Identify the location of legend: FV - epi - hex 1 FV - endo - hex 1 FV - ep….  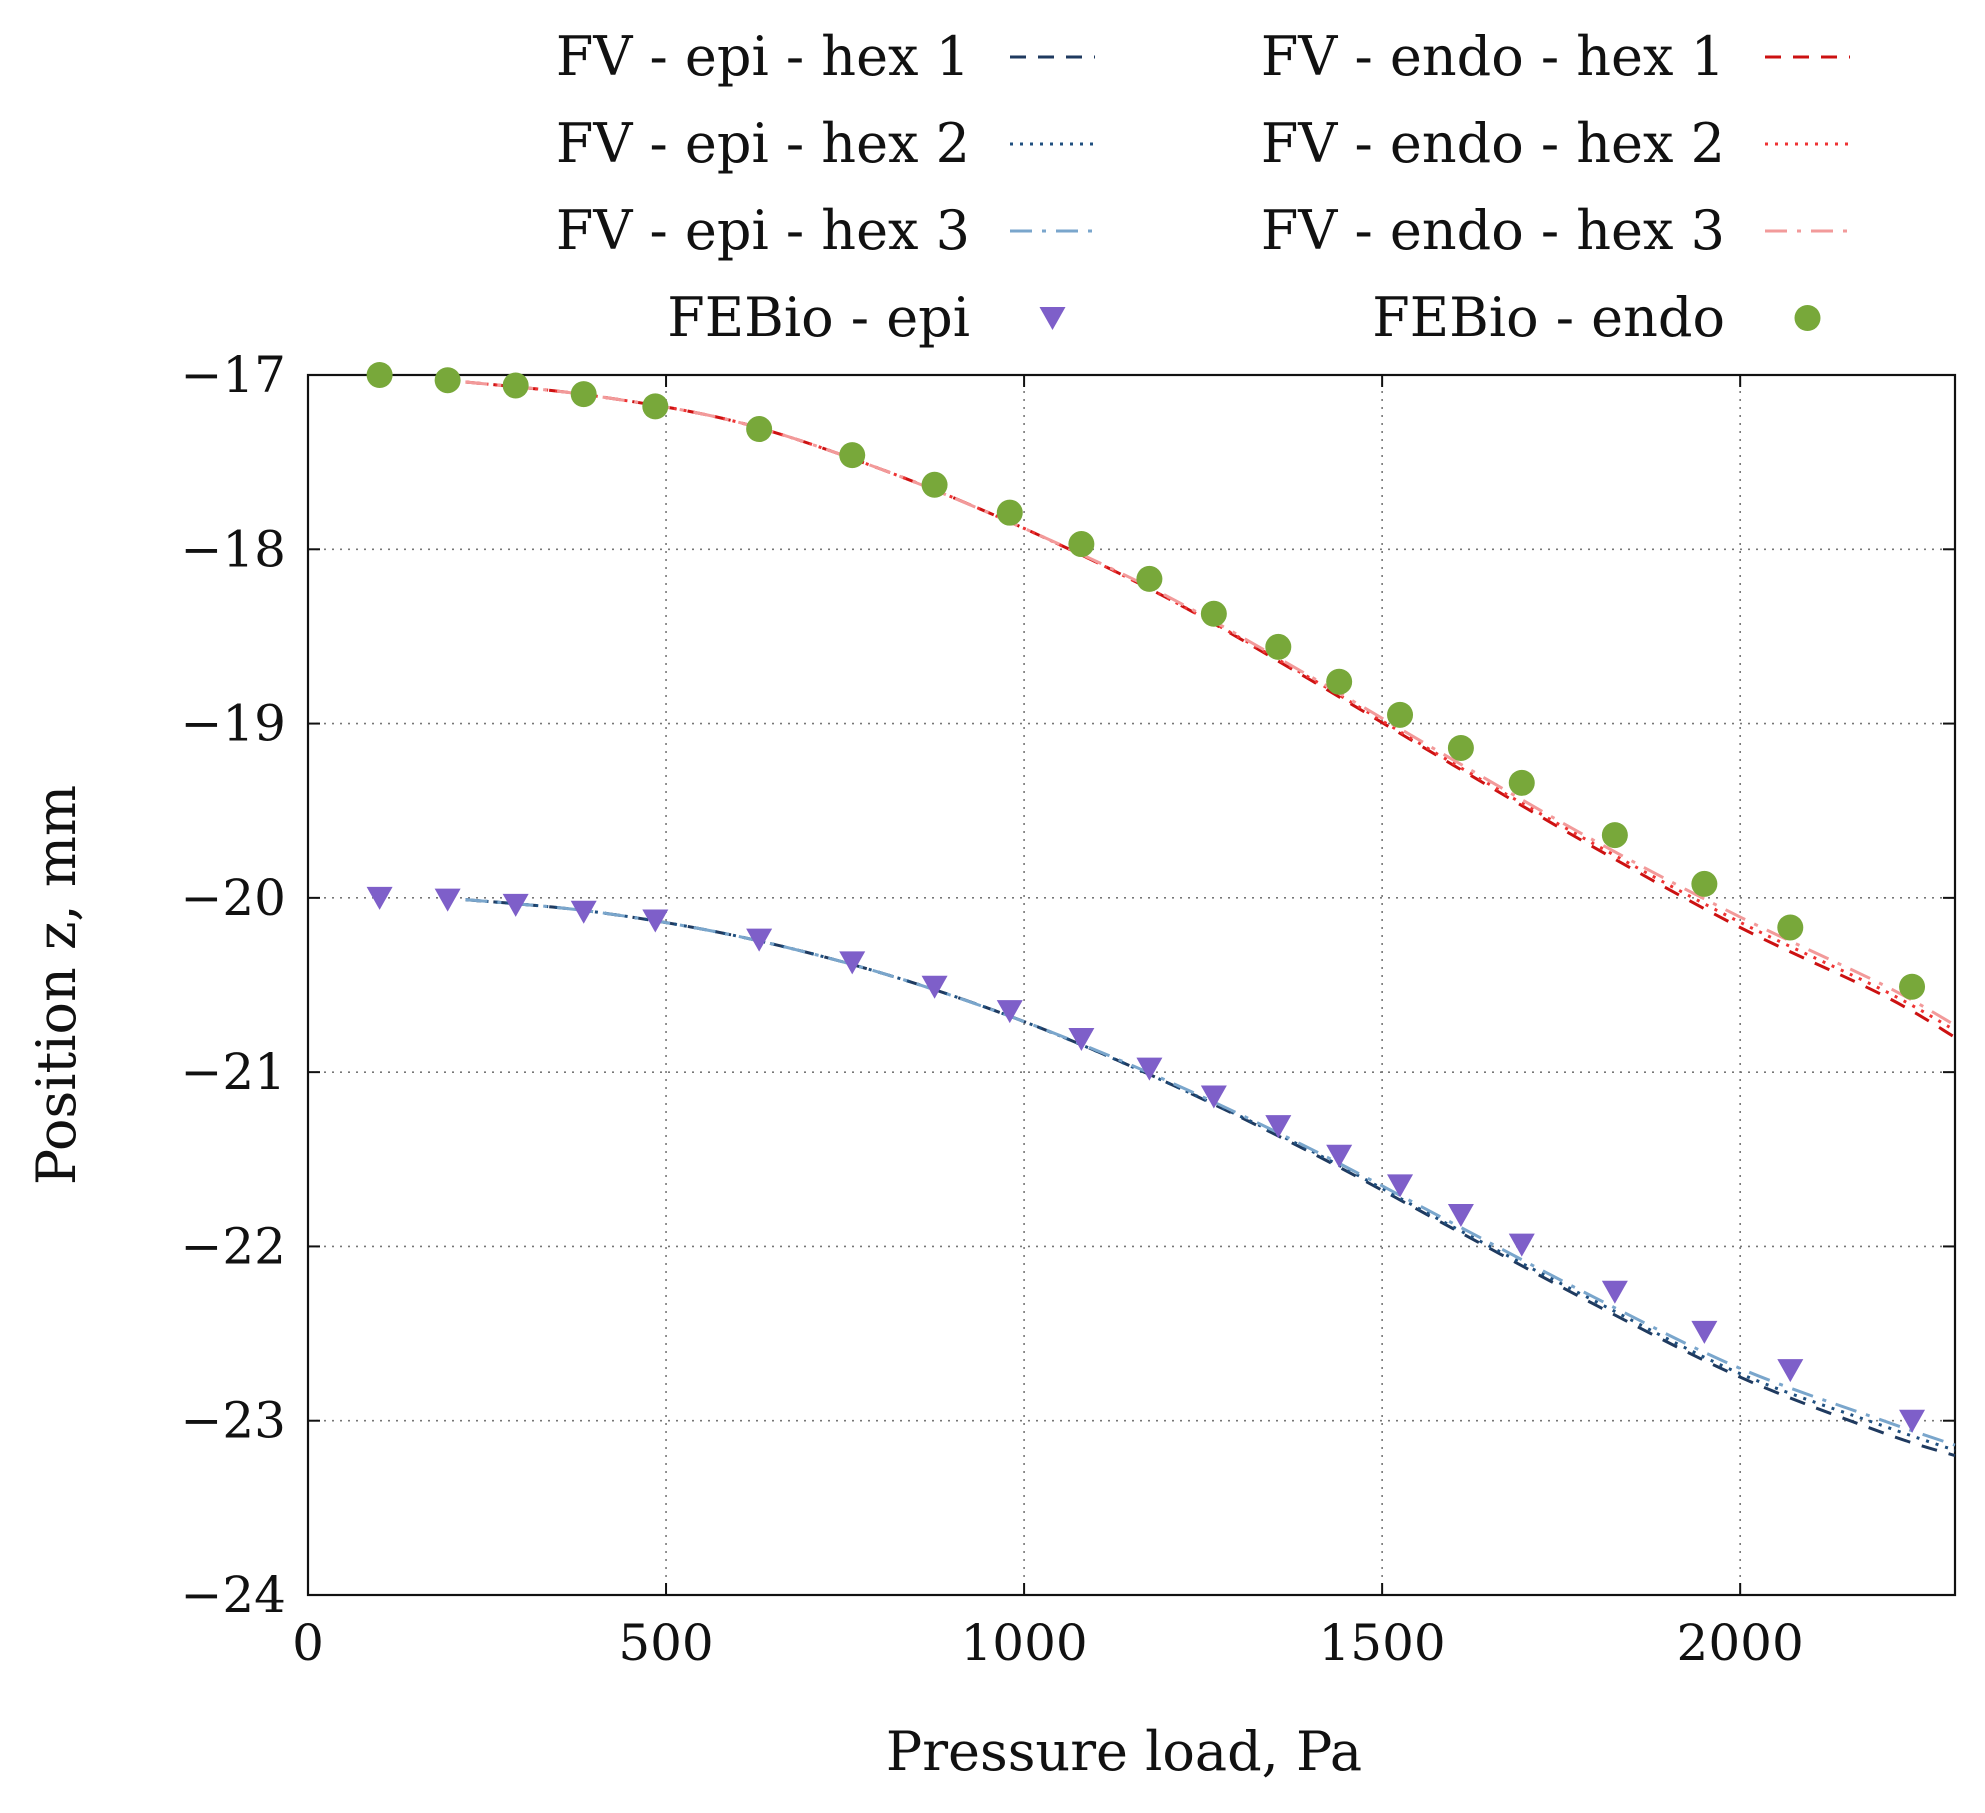
(1203, 187).